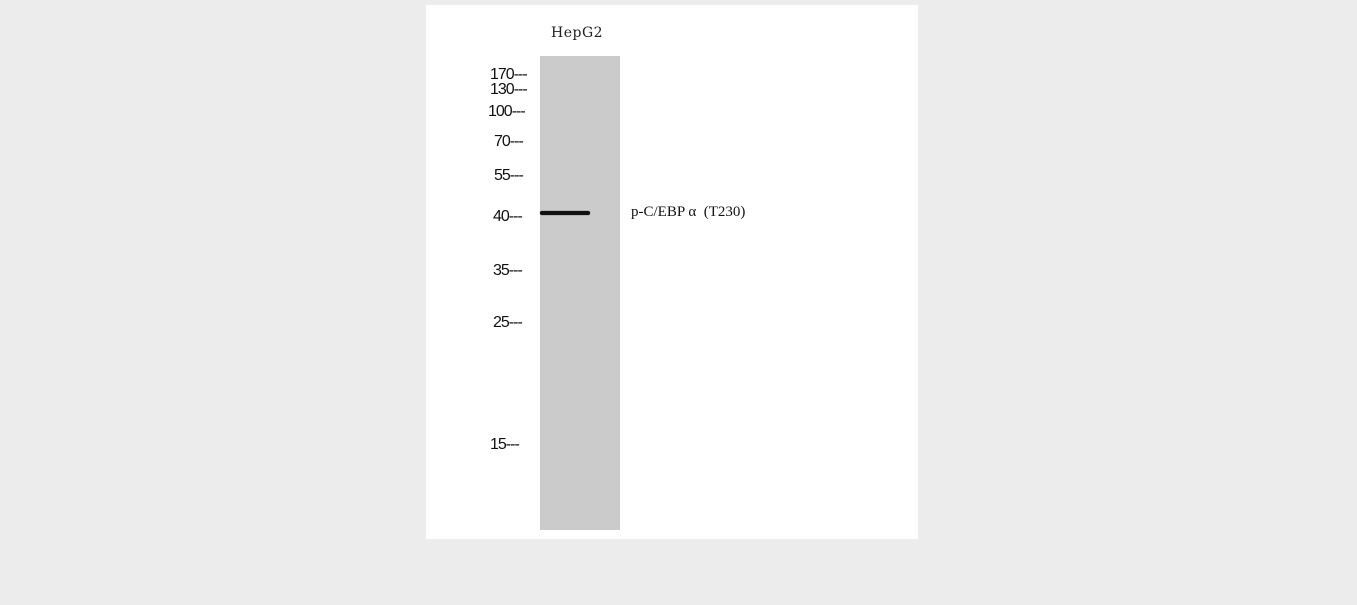  What do you see at coordinates (509, 74) in the screenshot?
I see `marker-170: 170---` at bounding box center [509, 74].